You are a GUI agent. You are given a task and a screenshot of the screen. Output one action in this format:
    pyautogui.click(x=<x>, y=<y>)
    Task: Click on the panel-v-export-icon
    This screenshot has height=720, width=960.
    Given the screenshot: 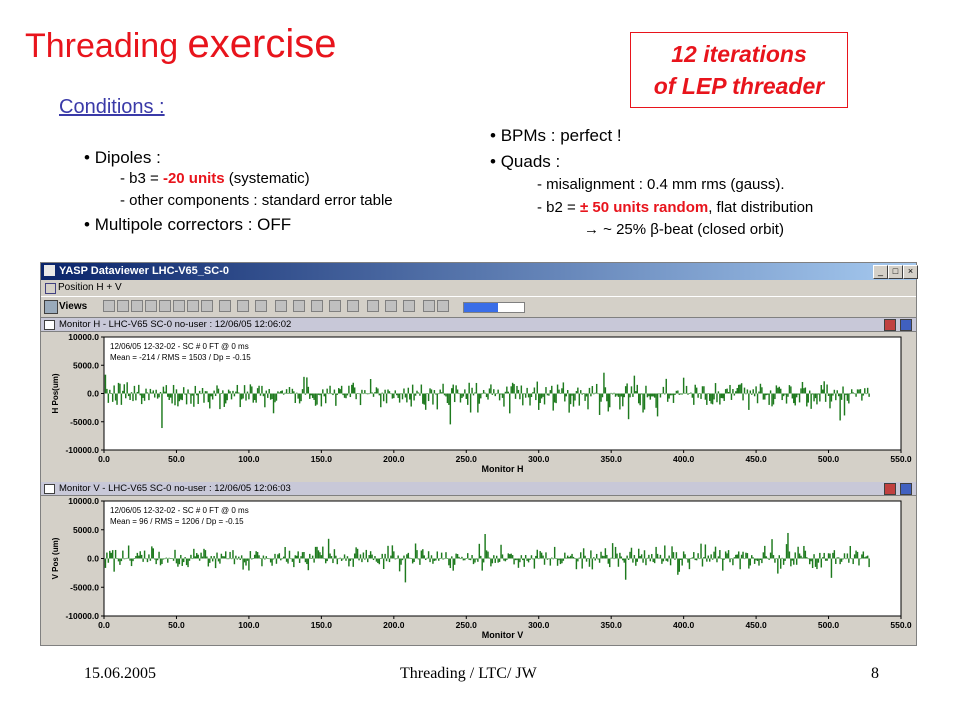 What is the action you would take?
    pyautogui.click(x=906, y=489)
    